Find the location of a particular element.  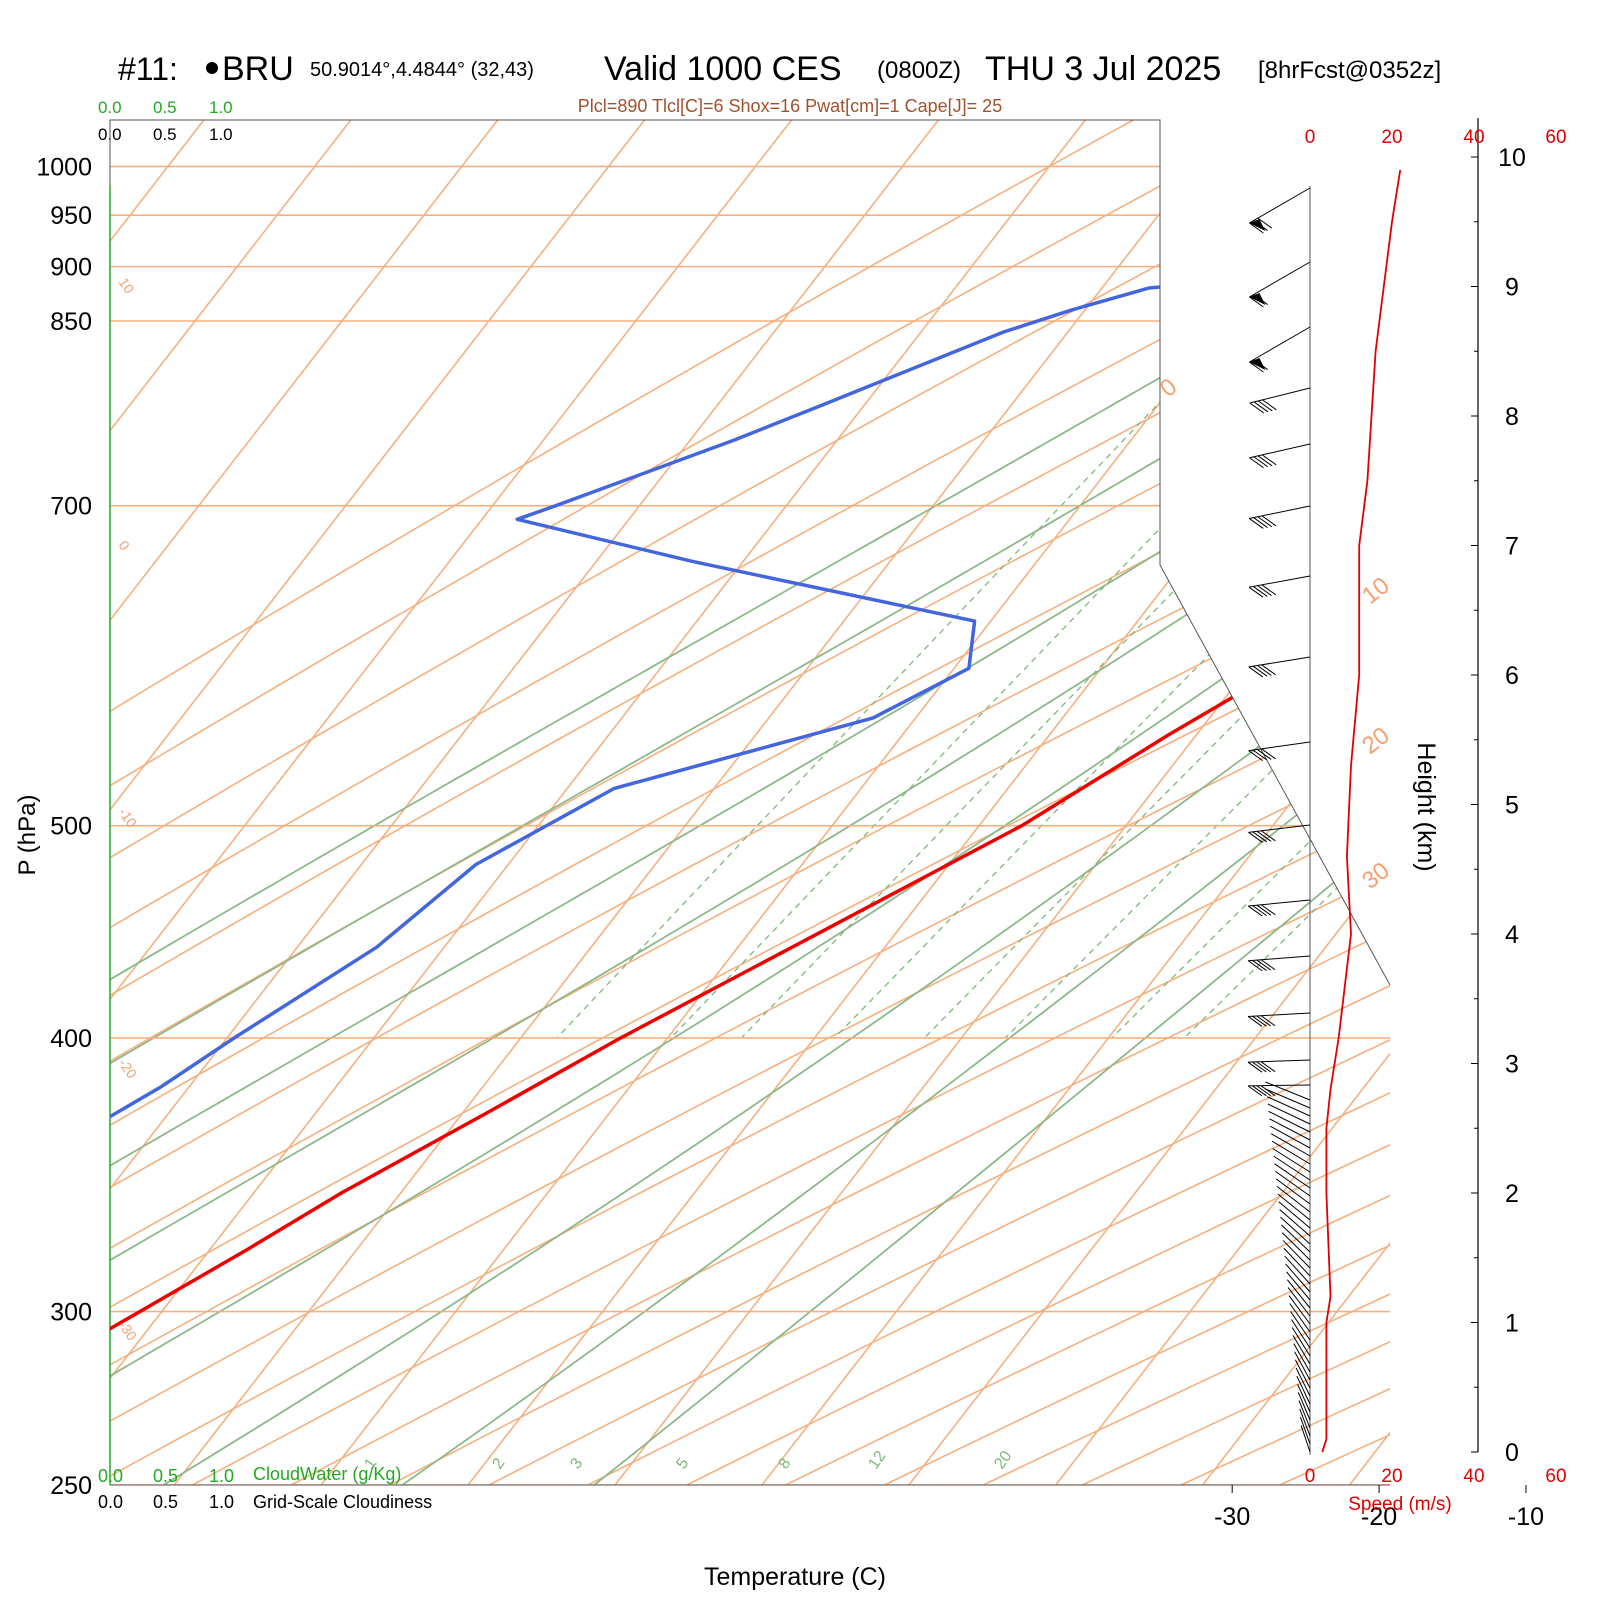

valid-date: THU 3 Jul 2025 is located at coordinates (1103, 69).